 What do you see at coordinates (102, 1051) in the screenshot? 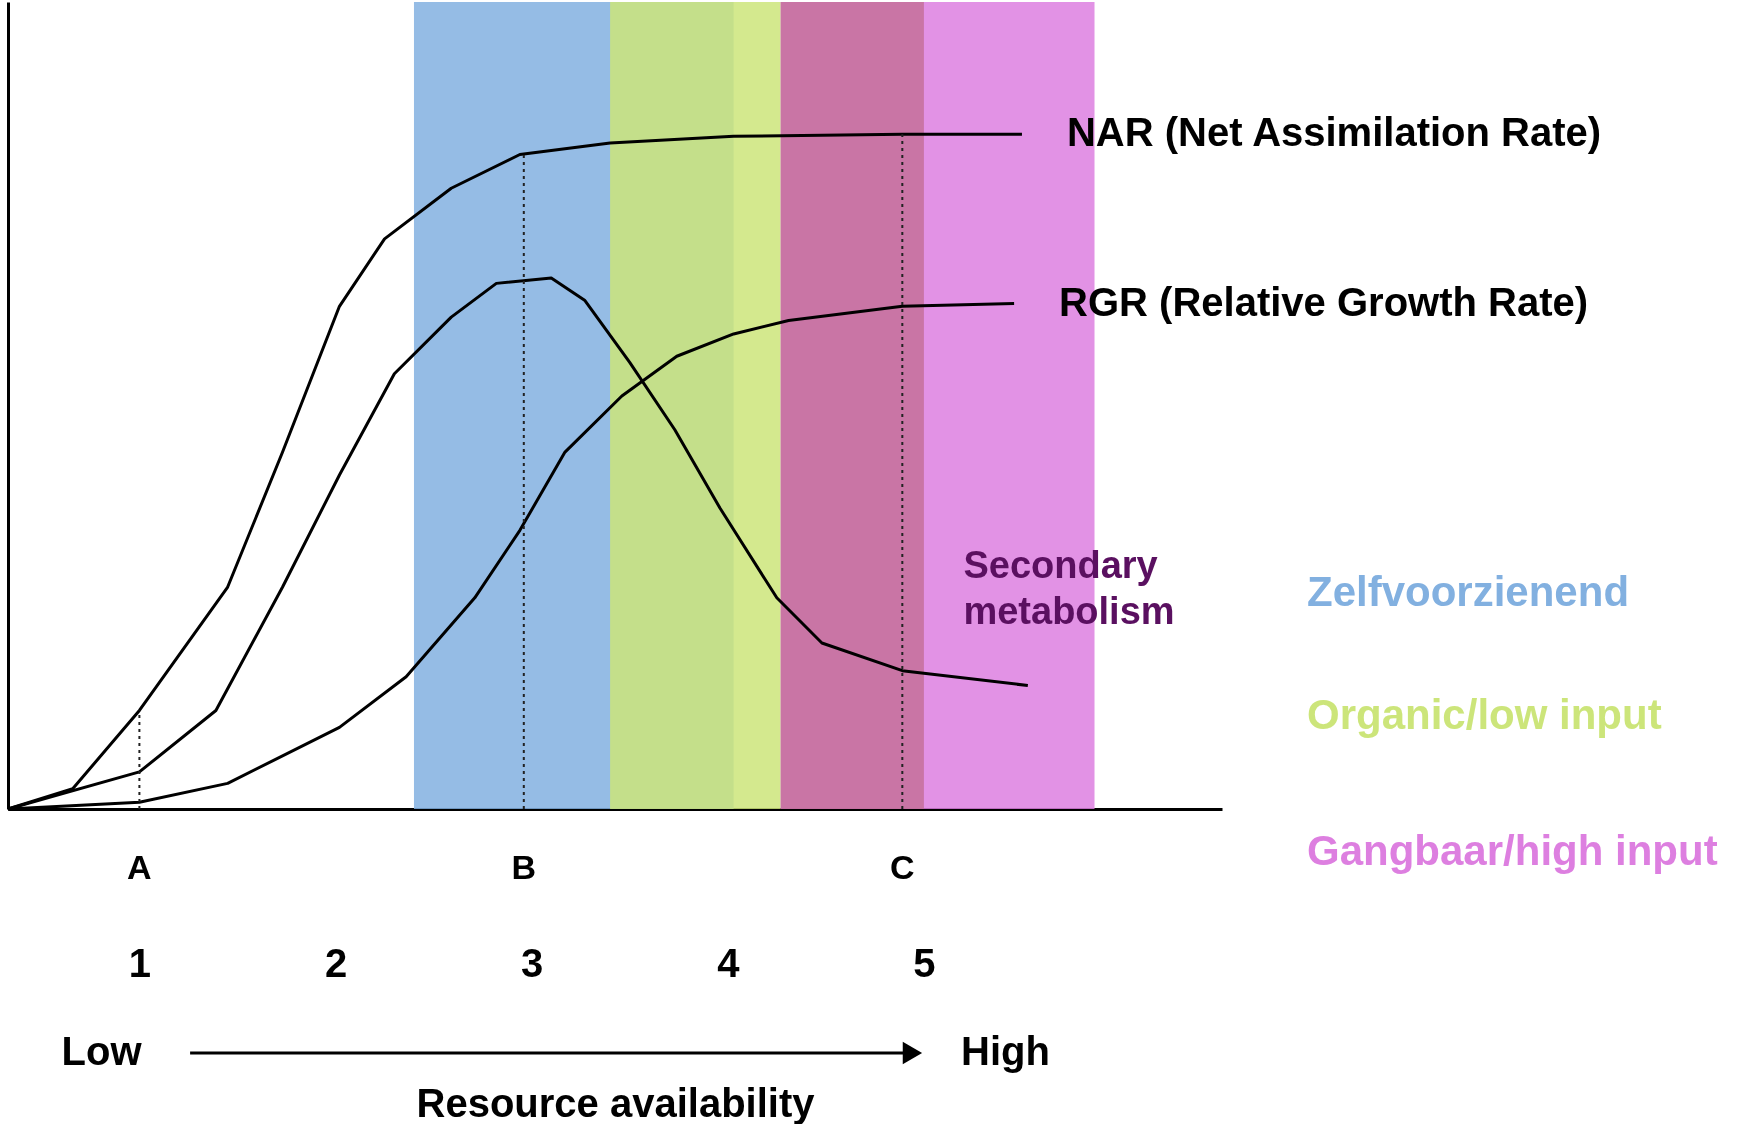
I see `text: Low` at bounding box center [102, 1051].